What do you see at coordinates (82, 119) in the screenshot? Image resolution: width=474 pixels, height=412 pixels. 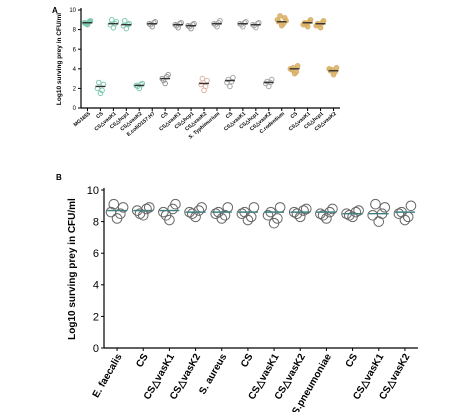 I see `x-category-label: MG1655` at bounding box center [82, 119].